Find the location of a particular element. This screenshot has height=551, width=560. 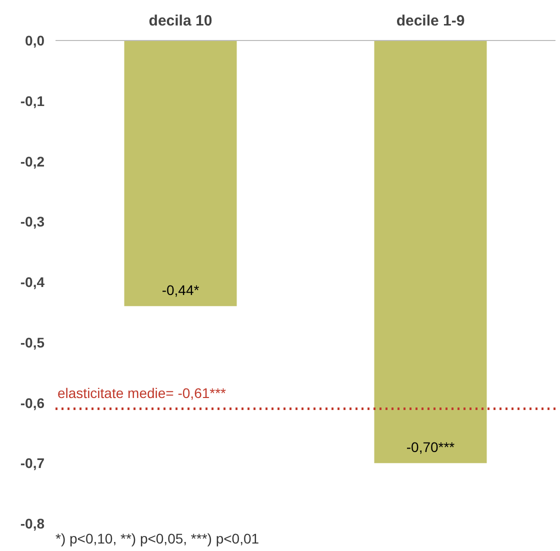

y-tick-label: -0,3 is located at coordinates (32, 222).